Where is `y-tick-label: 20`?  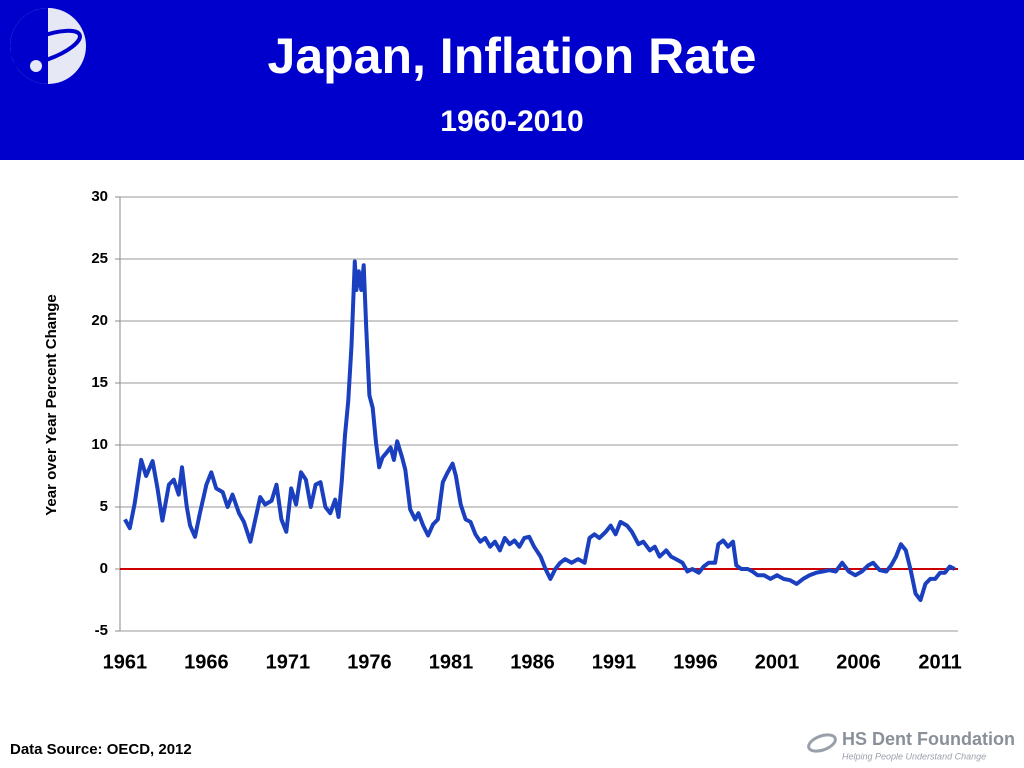
y-tick-label: 20 is located at coordinates (99, 320).